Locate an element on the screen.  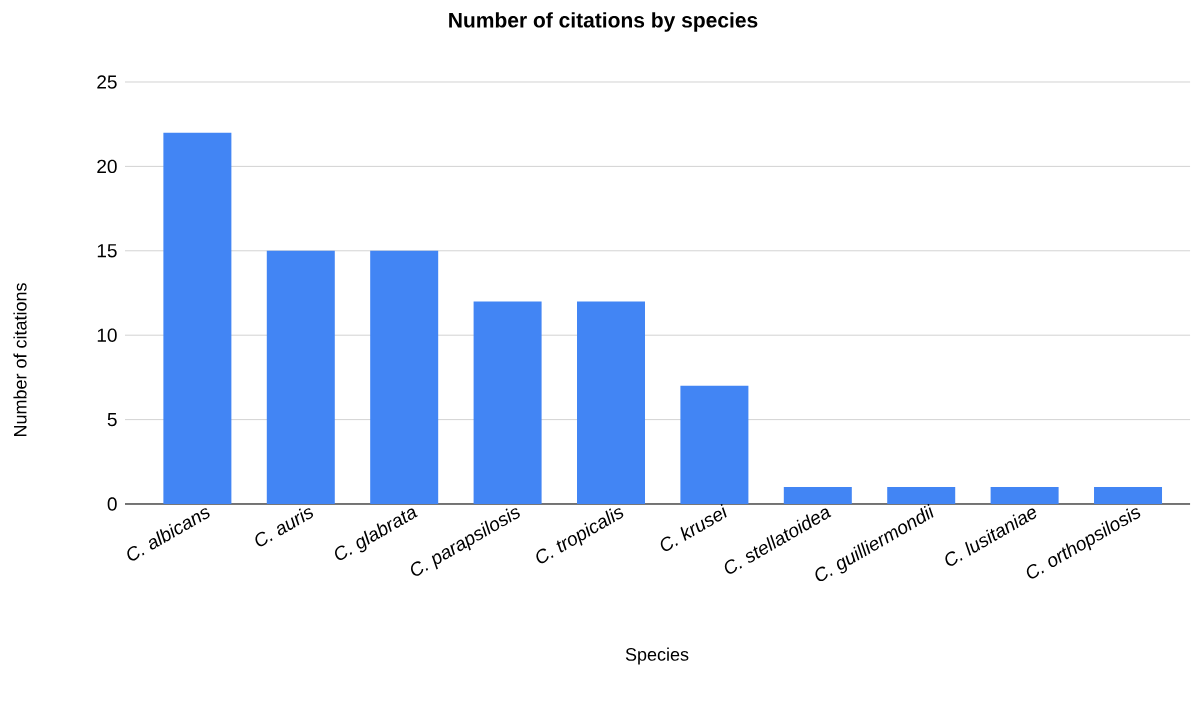
y-axis-title: Number of citations is located at coordinates (20, 360).